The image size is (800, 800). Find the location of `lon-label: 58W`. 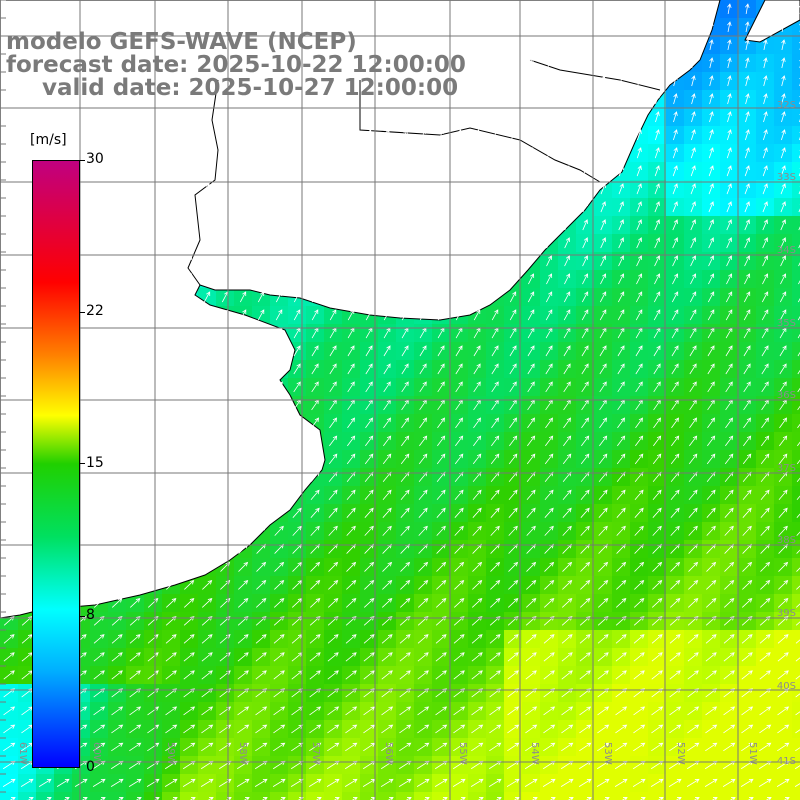

lon-label: 58W is located at coordinates (242, 753).